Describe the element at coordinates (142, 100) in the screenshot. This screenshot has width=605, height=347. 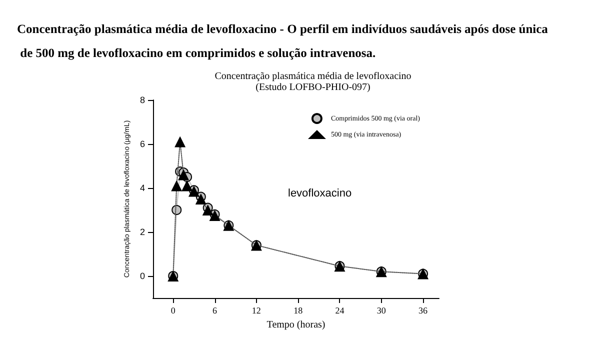
I see `y-tick-label: 8` at that location.